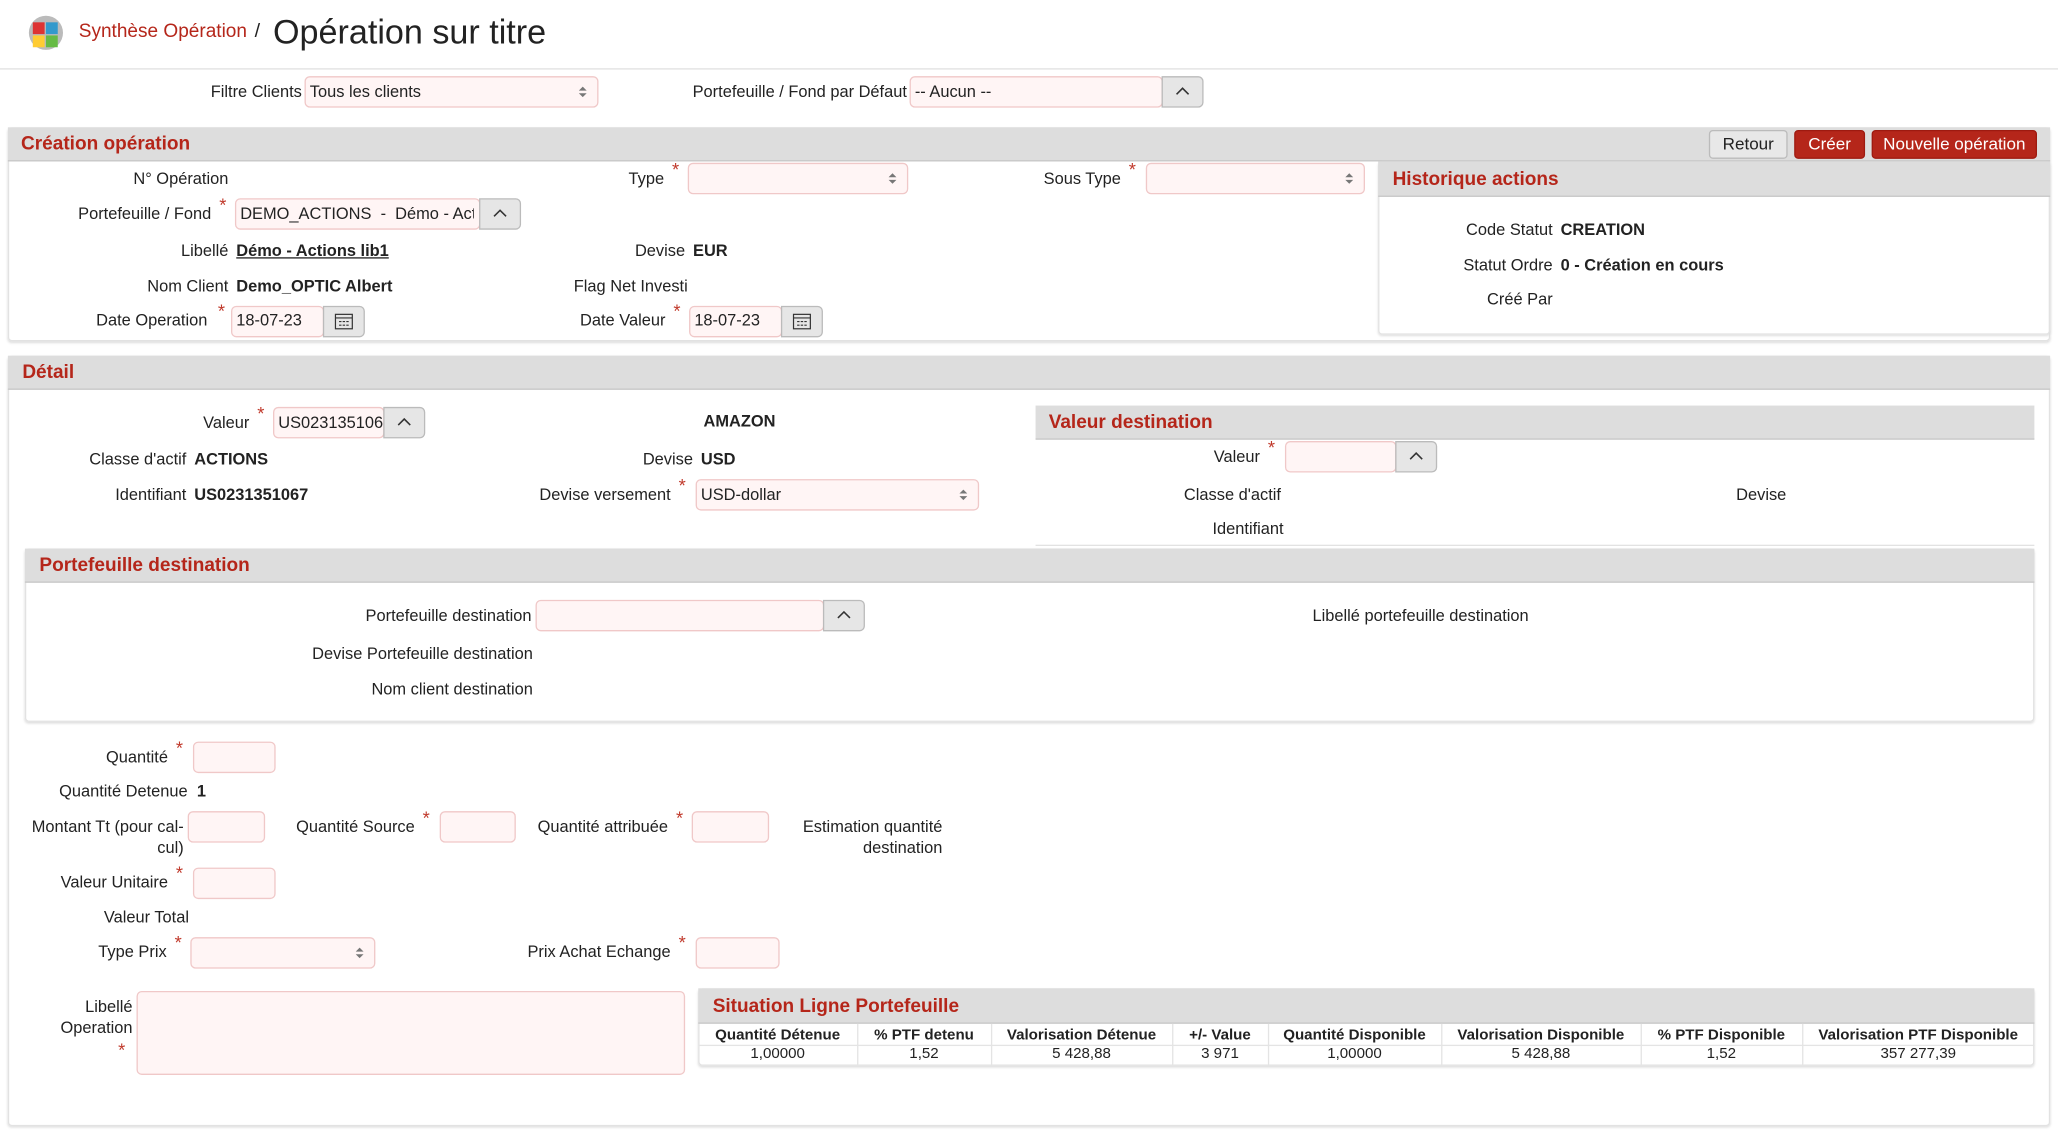 Image resolution: width=2058 pixels, height=1140 pixels. Describe the element at coordinates (181, 178) in the screenshot. I see `op-number-label: N° Opération` at that location.